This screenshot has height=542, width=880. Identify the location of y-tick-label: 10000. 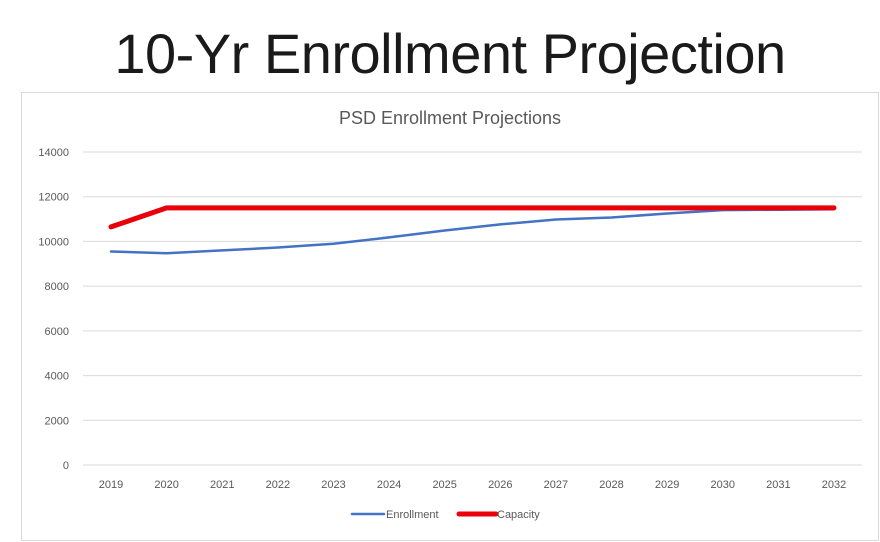
(53, 242).